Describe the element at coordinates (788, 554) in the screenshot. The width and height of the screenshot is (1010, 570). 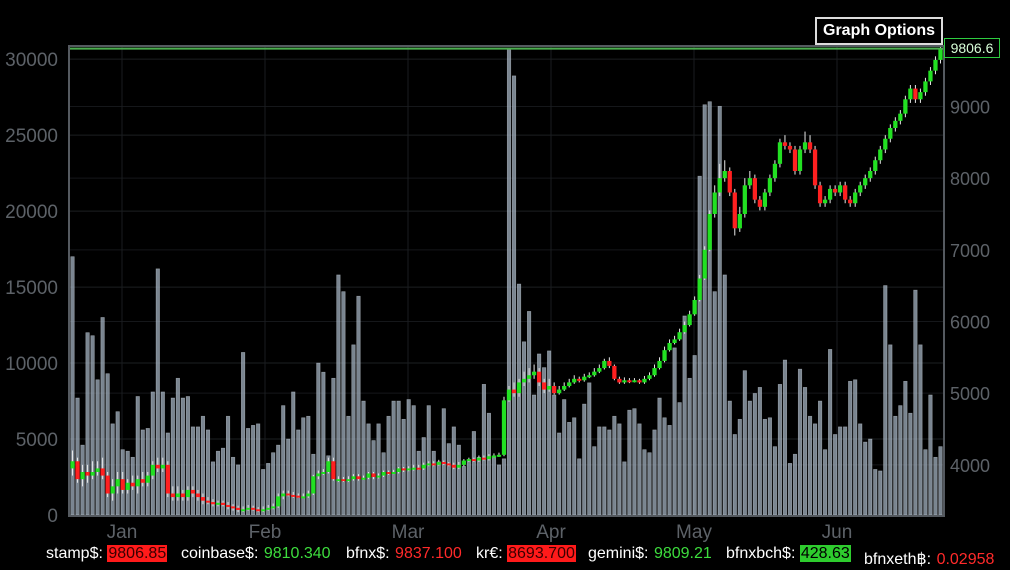
I see `ticker-item-bfnxbch: bfnxbch$: 428.63` at that location.